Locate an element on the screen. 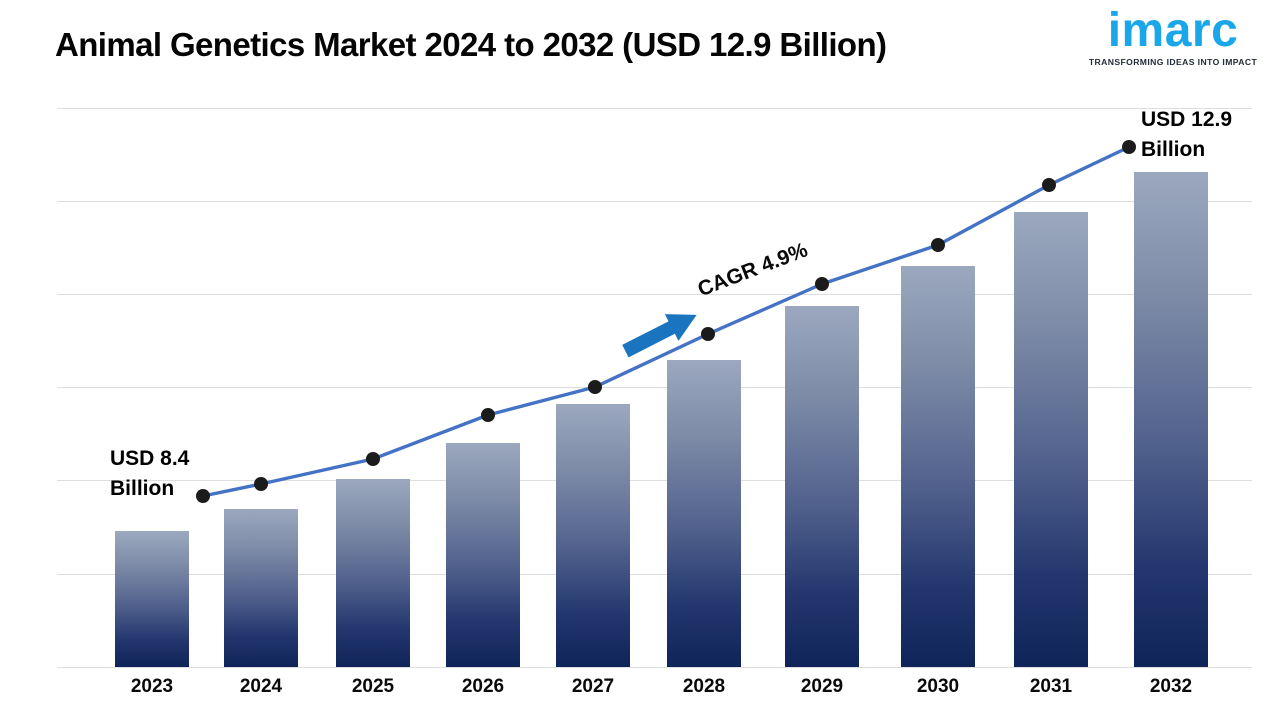 The image size is (1280, 720). x-axis-label-2028: 2028 is located at coordinates (704, 686).